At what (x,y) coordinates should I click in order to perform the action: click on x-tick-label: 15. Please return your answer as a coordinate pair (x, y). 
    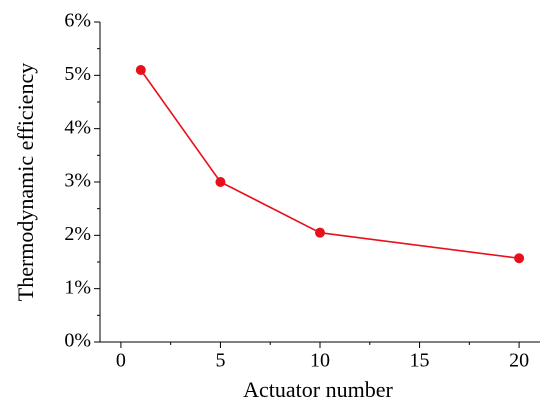
    Looking at the image, I should click on (420, 361).